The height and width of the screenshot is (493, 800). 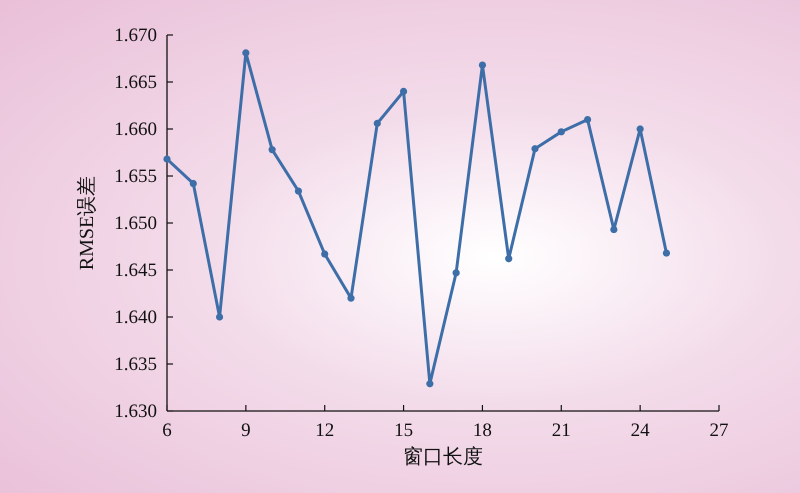 I want to click on x-tick-label: 15, so click(x=404, y=430).